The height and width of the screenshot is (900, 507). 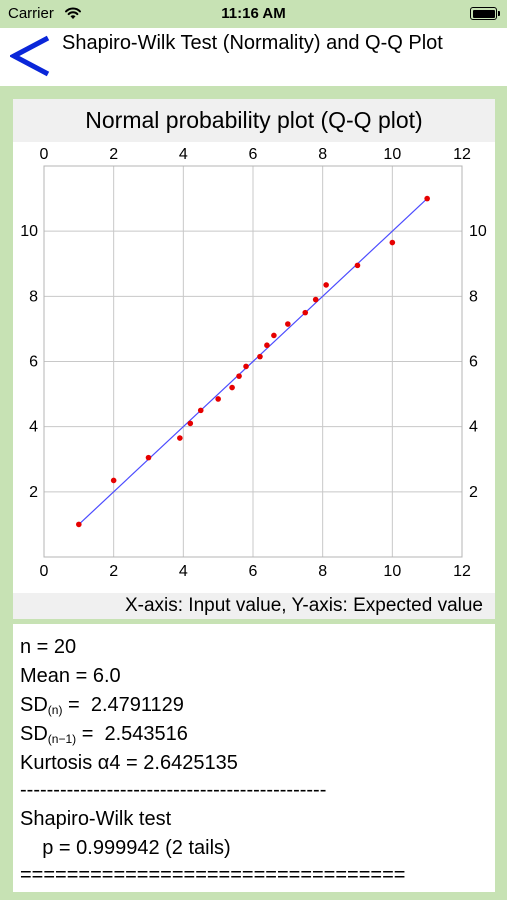 I want to click on sd-n-subscript: (n), so click(x=55, y=710).